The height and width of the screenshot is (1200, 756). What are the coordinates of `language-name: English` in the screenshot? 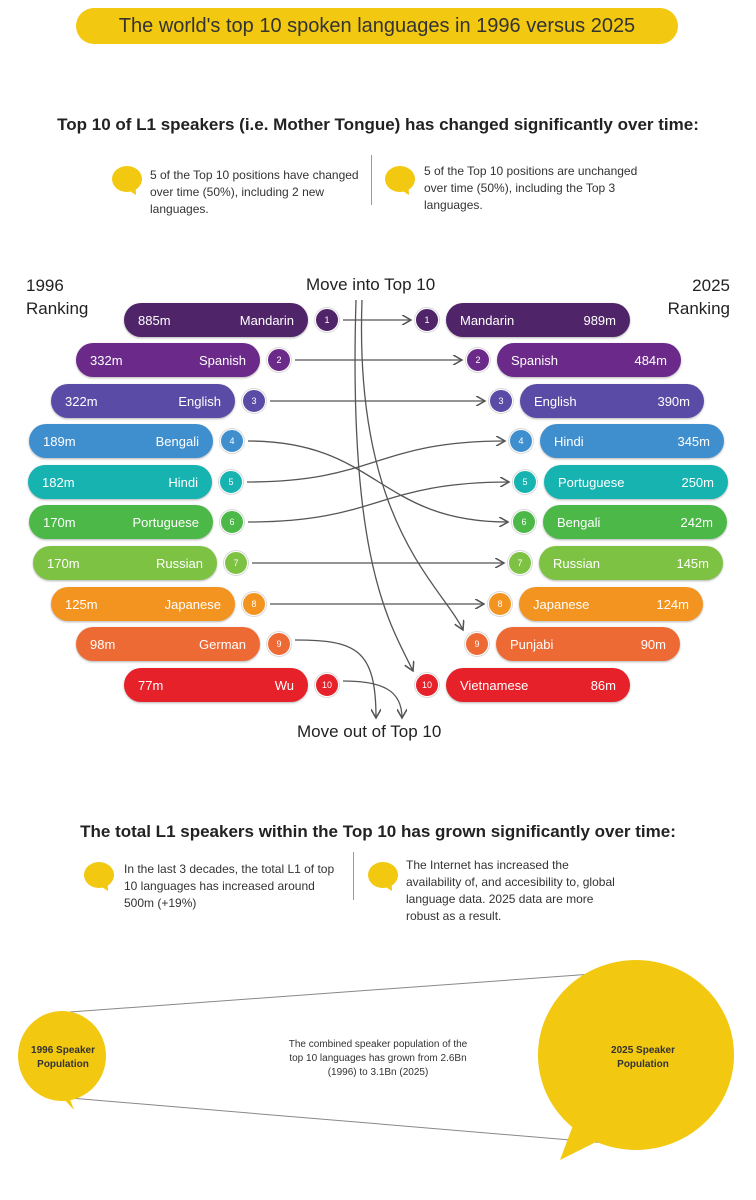 It's located at (199, 401).